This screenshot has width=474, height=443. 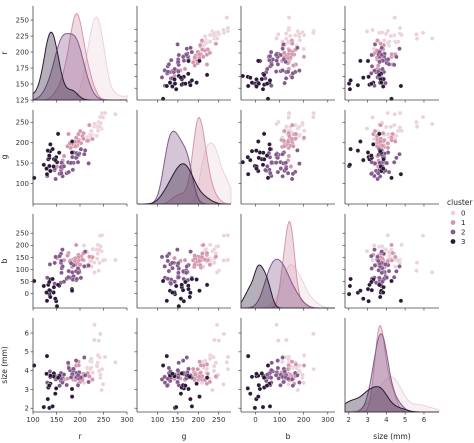 I want to click on y-axis-label-r: r, so click(x=4, y=53).